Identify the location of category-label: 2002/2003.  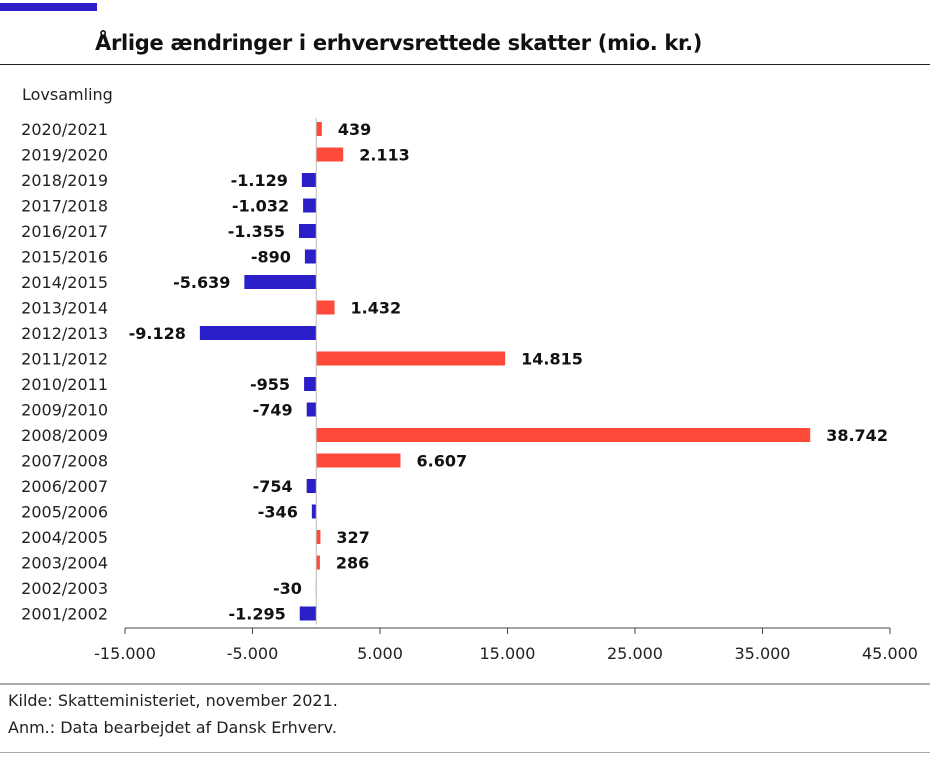
(64, 588).